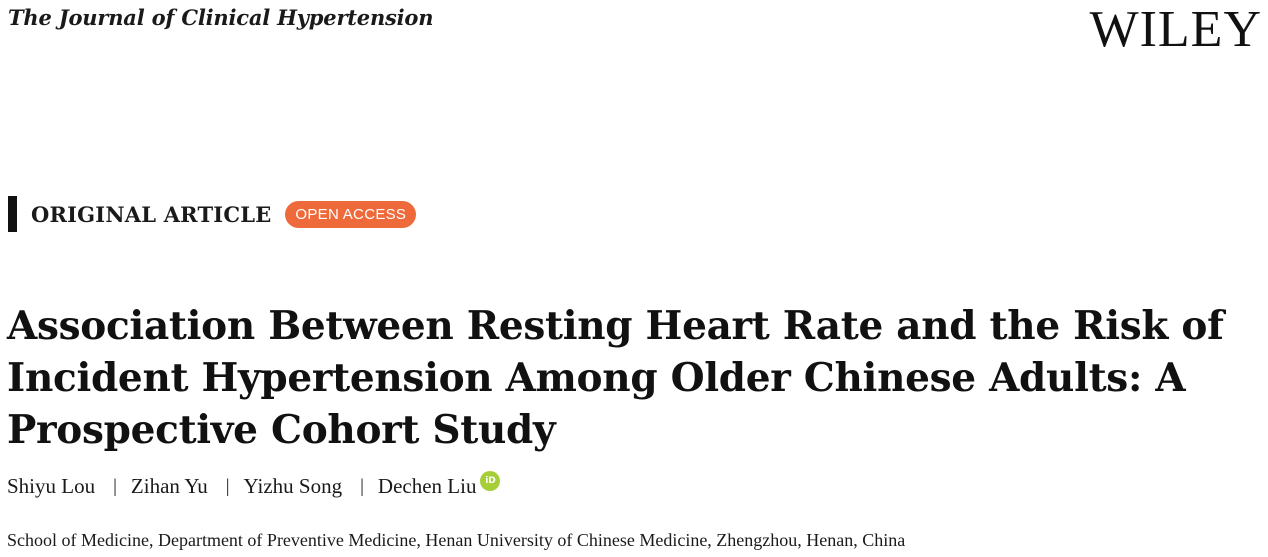 The height and width of the screenshot is (557, 1268). What do you see at coordinates (293, 486) in the screenshot?
I see `author-name: Yizhu Song` at bounding box center [293, 486].